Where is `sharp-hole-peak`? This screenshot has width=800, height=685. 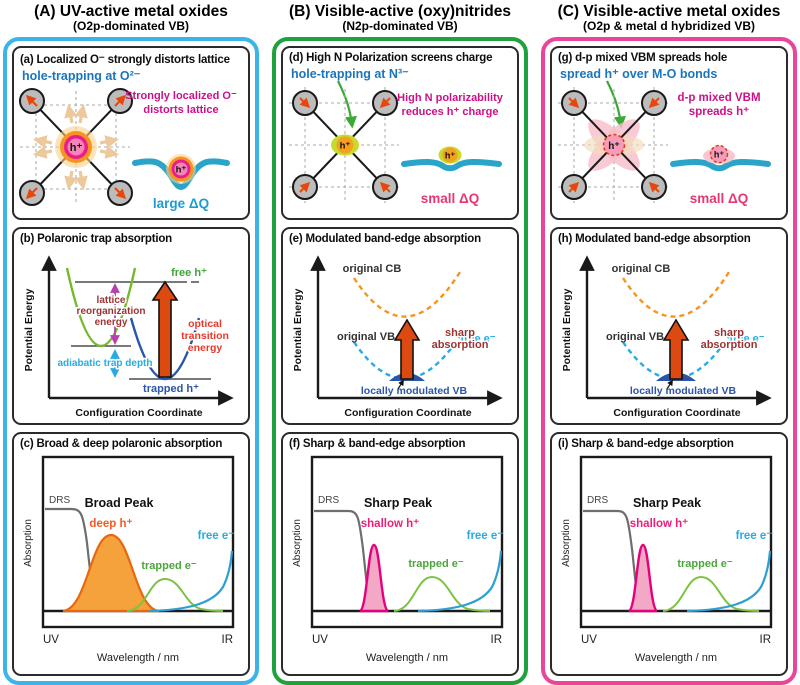
sharp-hole-peak is located at coordinates (374, 577).